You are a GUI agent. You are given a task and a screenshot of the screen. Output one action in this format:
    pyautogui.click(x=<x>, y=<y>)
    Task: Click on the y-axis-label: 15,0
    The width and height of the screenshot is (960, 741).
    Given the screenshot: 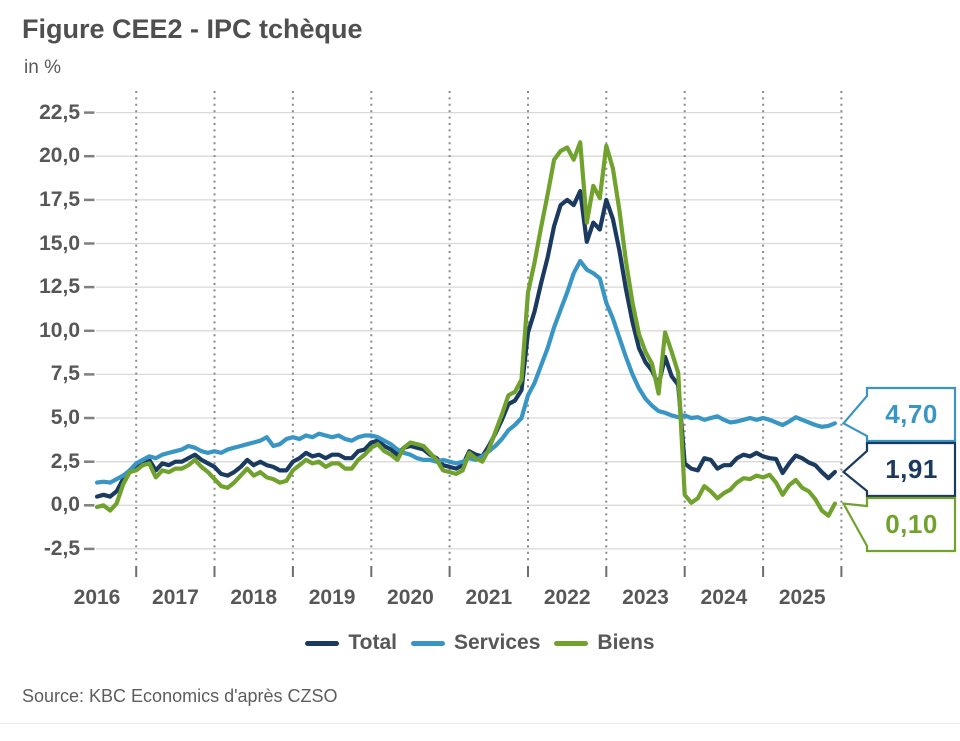 What is the action you would take?
    pyautogui.click(x=59, y=243)
    